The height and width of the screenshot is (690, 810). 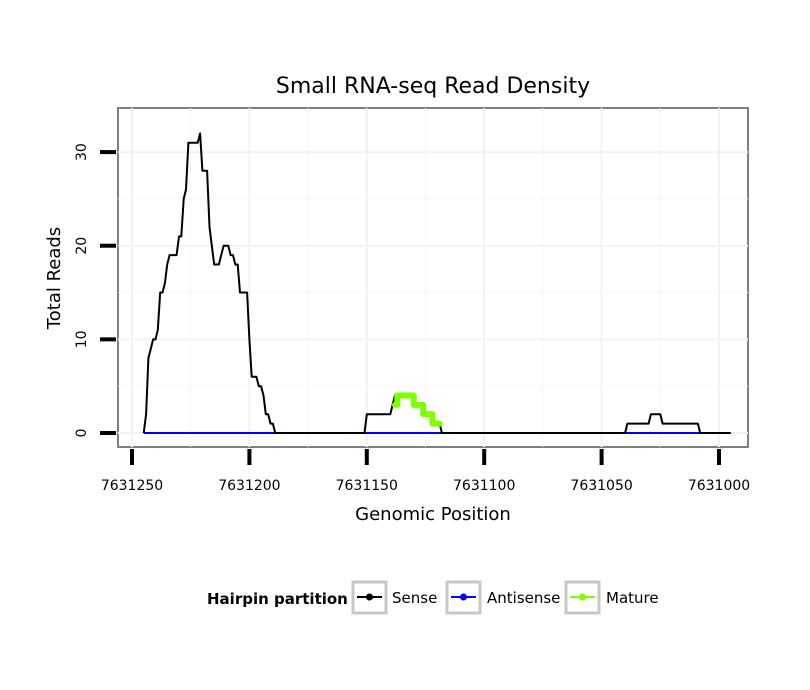 What do you see at coordinates (632, 598) in the screenshot?
I see `legend-label-mature: Mature` at bounding box center [632, 598].